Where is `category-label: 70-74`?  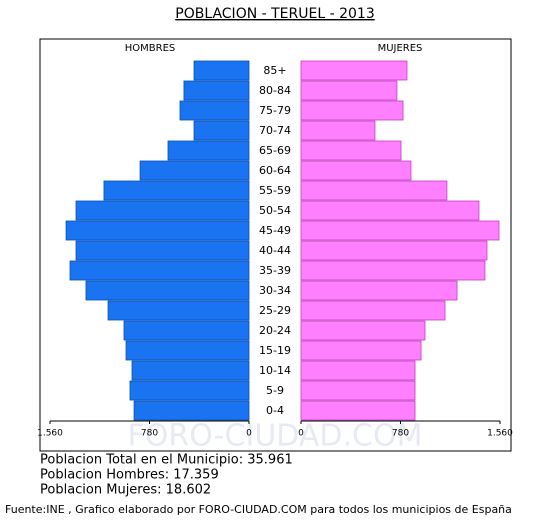
category-label: 70-74 is located at coordinates (275, 130).